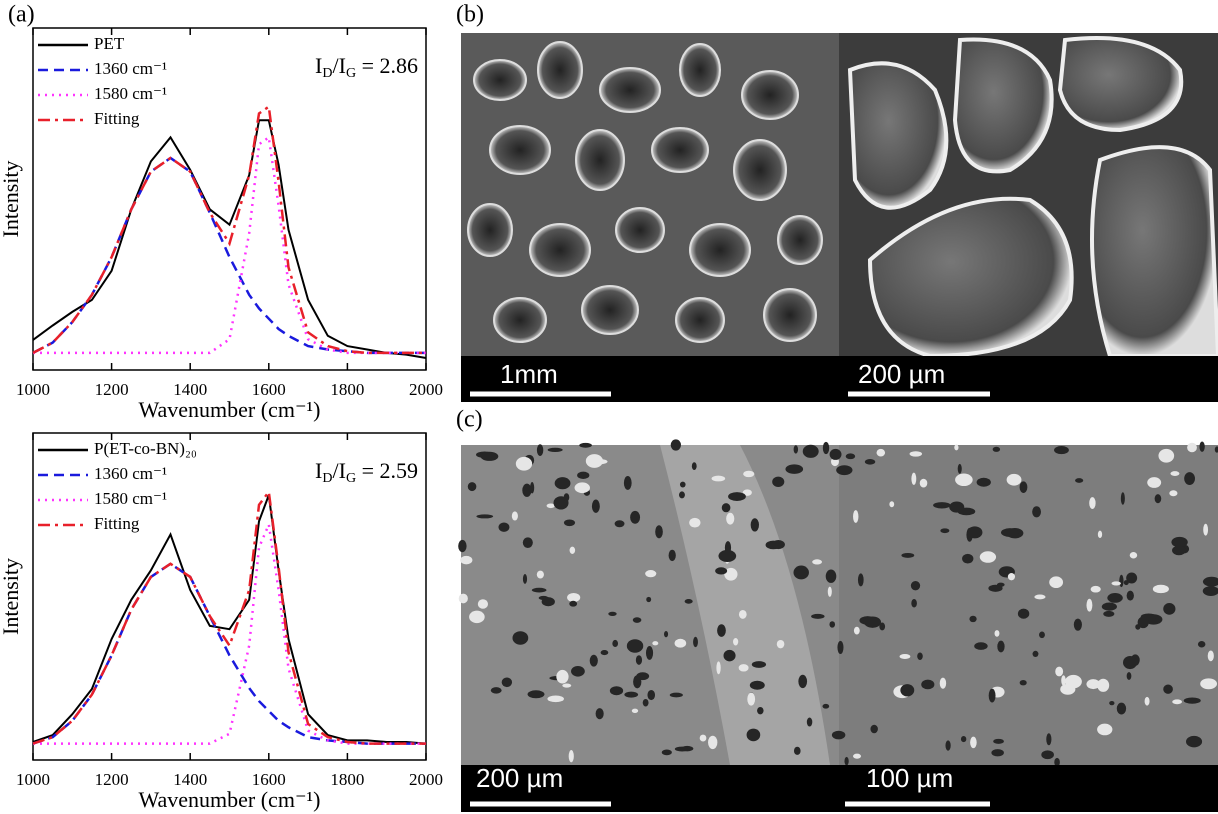  I want to click on scale-bar-label: 1mm, so click(529, 374).